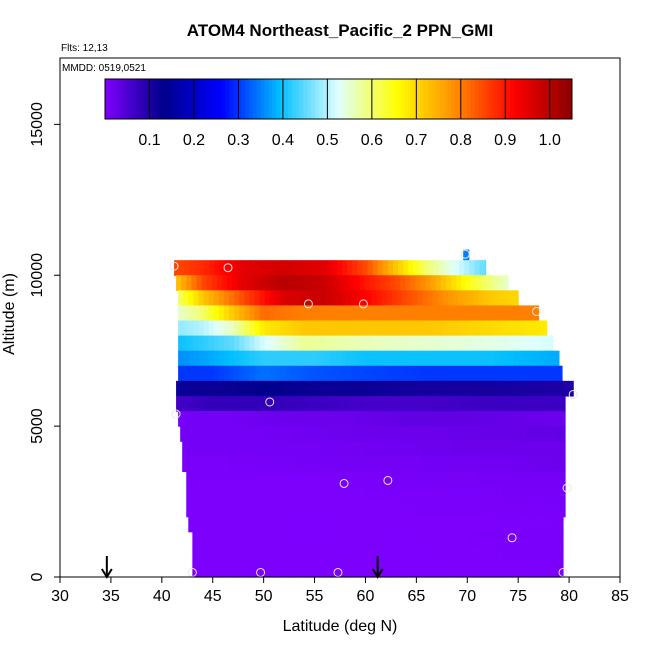 This screenshot has width=650, height=650. What do you see at coordinates (620, 596) in the screenshot?
I see `x-tick-label: 85` at bounding box center [620, 596].